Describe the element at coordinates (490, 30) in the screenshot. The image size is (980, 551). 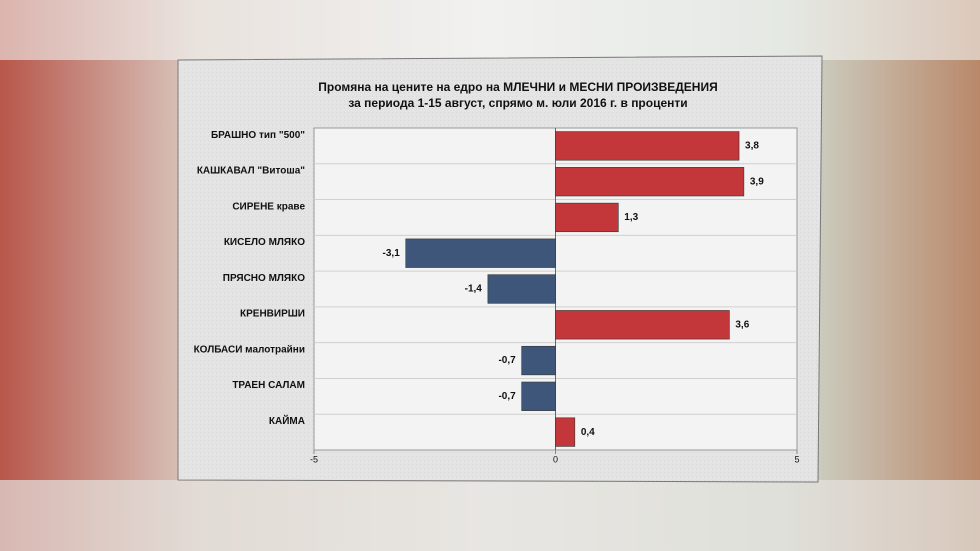
I see `ceiling` at that location.